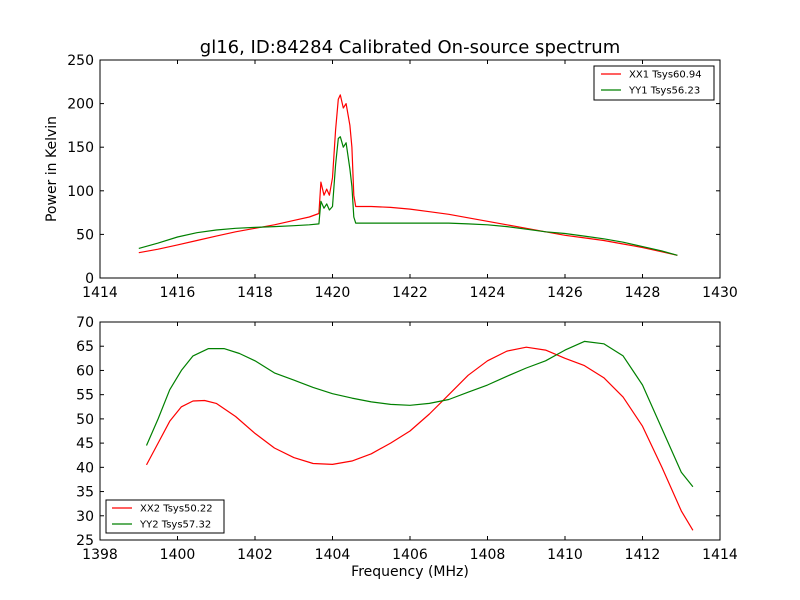  I want to click on bottom-x-tick-label: 1406, so click(410, 555).